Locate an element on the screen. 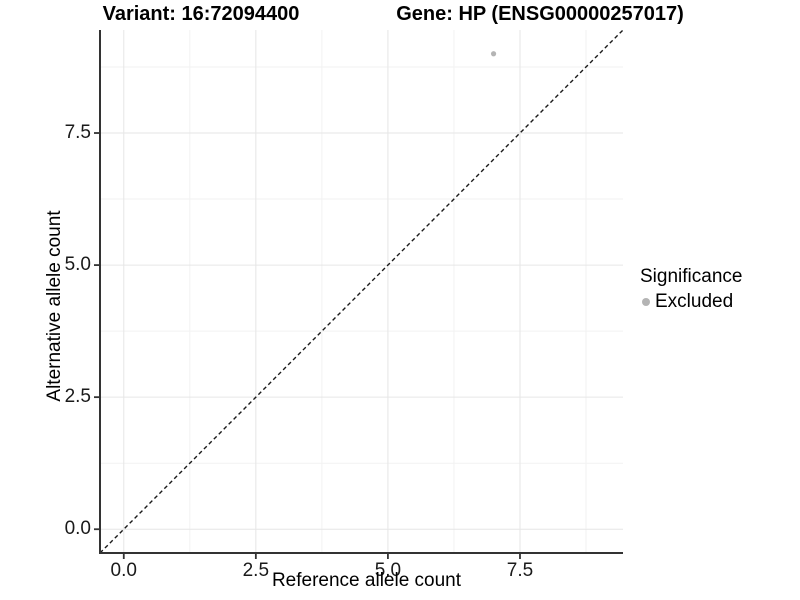  y-axis-title: Alternative allele count is located at coordinates (54, 305).